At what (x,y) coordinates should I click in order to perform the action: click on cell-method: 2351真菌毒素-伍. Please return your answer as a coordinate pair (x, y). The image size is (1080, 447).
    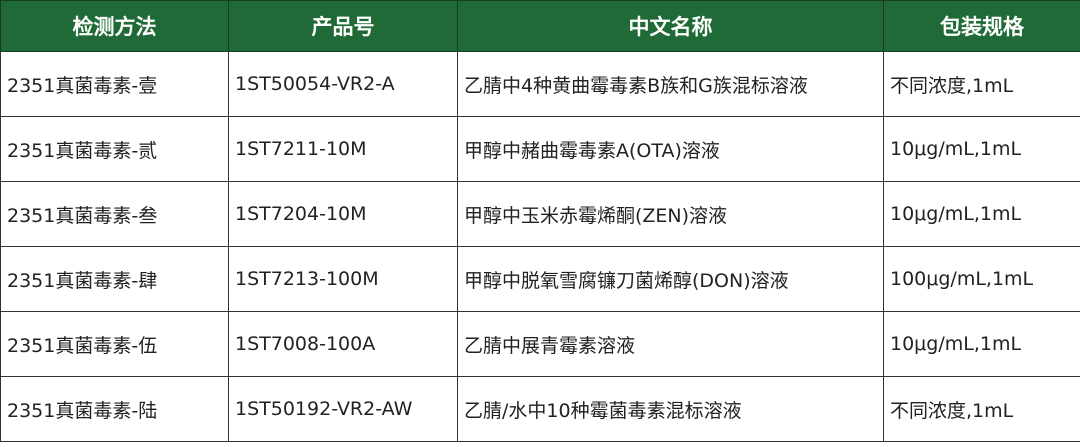
    Looking at the image, I should click on (114, 344).